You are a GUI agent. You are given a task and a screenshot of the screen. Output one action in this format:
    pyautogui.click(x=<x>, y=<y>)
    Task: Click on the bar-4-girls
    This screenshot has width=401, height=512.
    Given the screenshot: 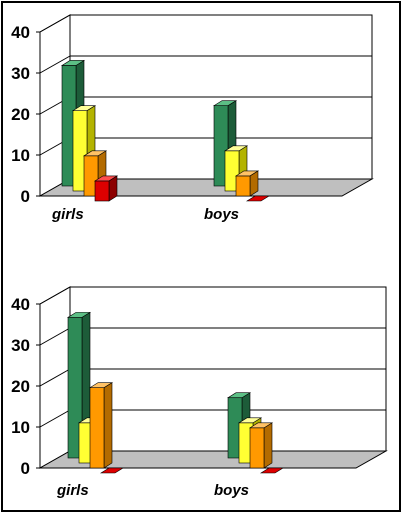 What is the action you would take?
    pyautogui.click(x=102, y=191)
    